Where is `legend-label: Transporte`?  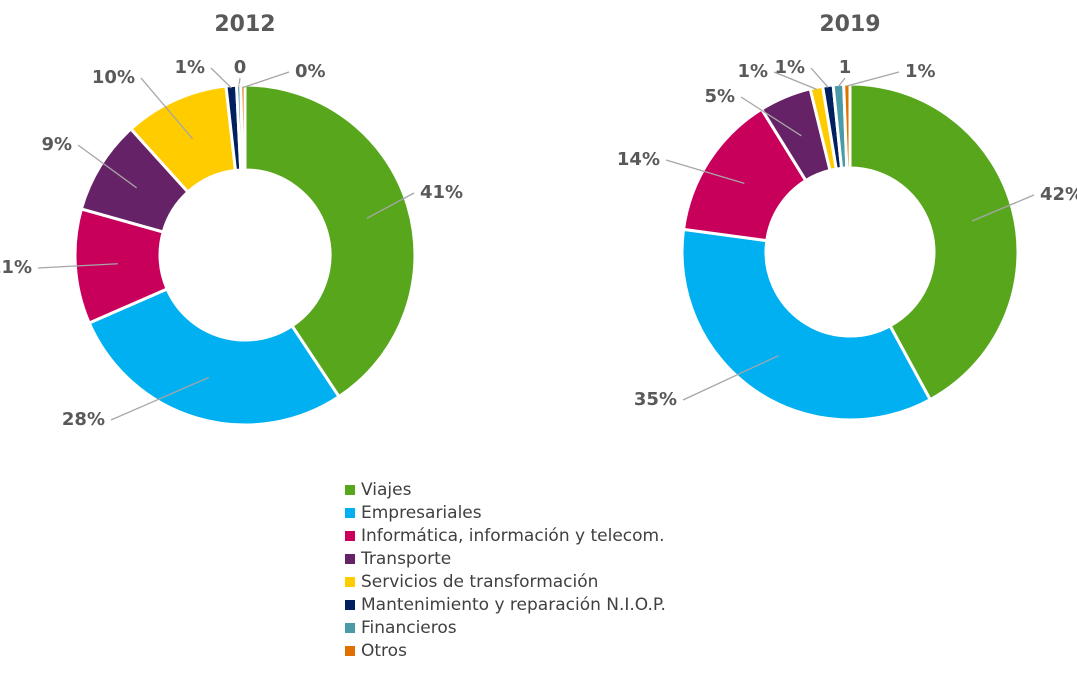 legend-label: Transporte is located at coordinates (405, 559).